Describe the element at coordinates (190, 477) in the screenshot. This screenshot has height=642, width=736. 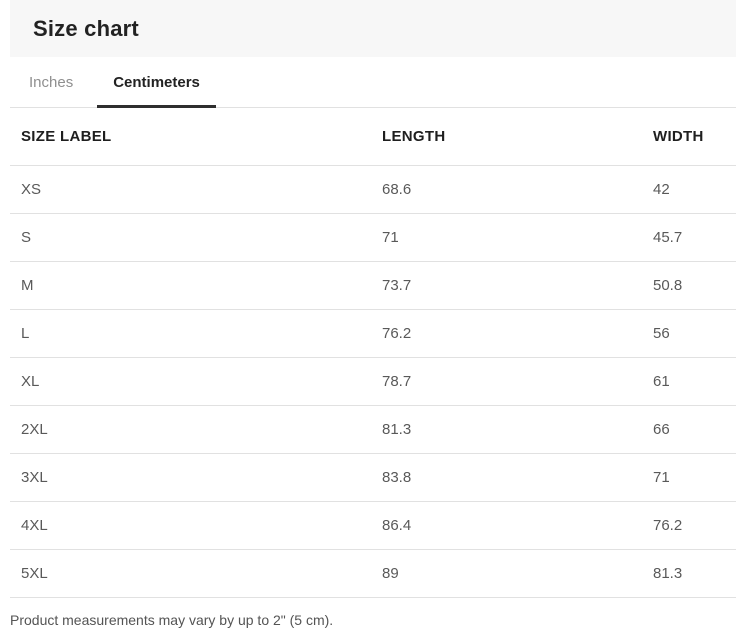
I see `size-label-cell: 3XL` at that location.